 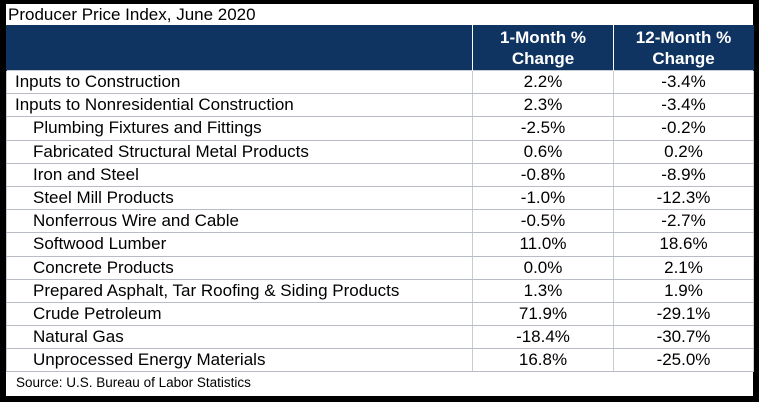 What do you see at coordinates (683, 58) in the screenshot?
I see `header-twelve-month-line2: Change` at bounding box center [683, 58].